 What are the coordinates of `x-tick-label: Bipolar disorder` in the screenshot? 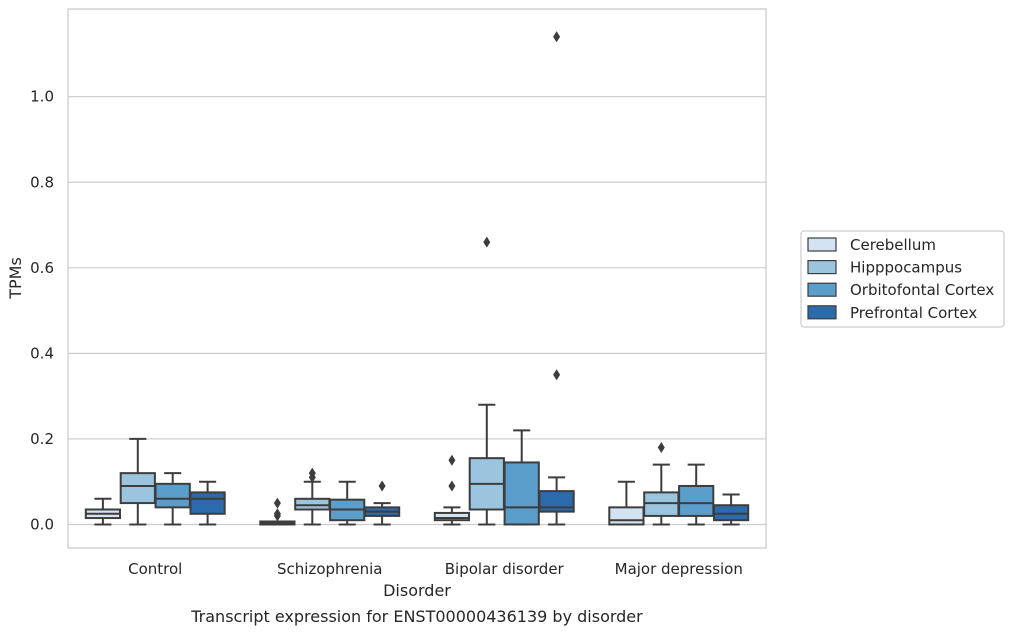 It's located at (505, 569).